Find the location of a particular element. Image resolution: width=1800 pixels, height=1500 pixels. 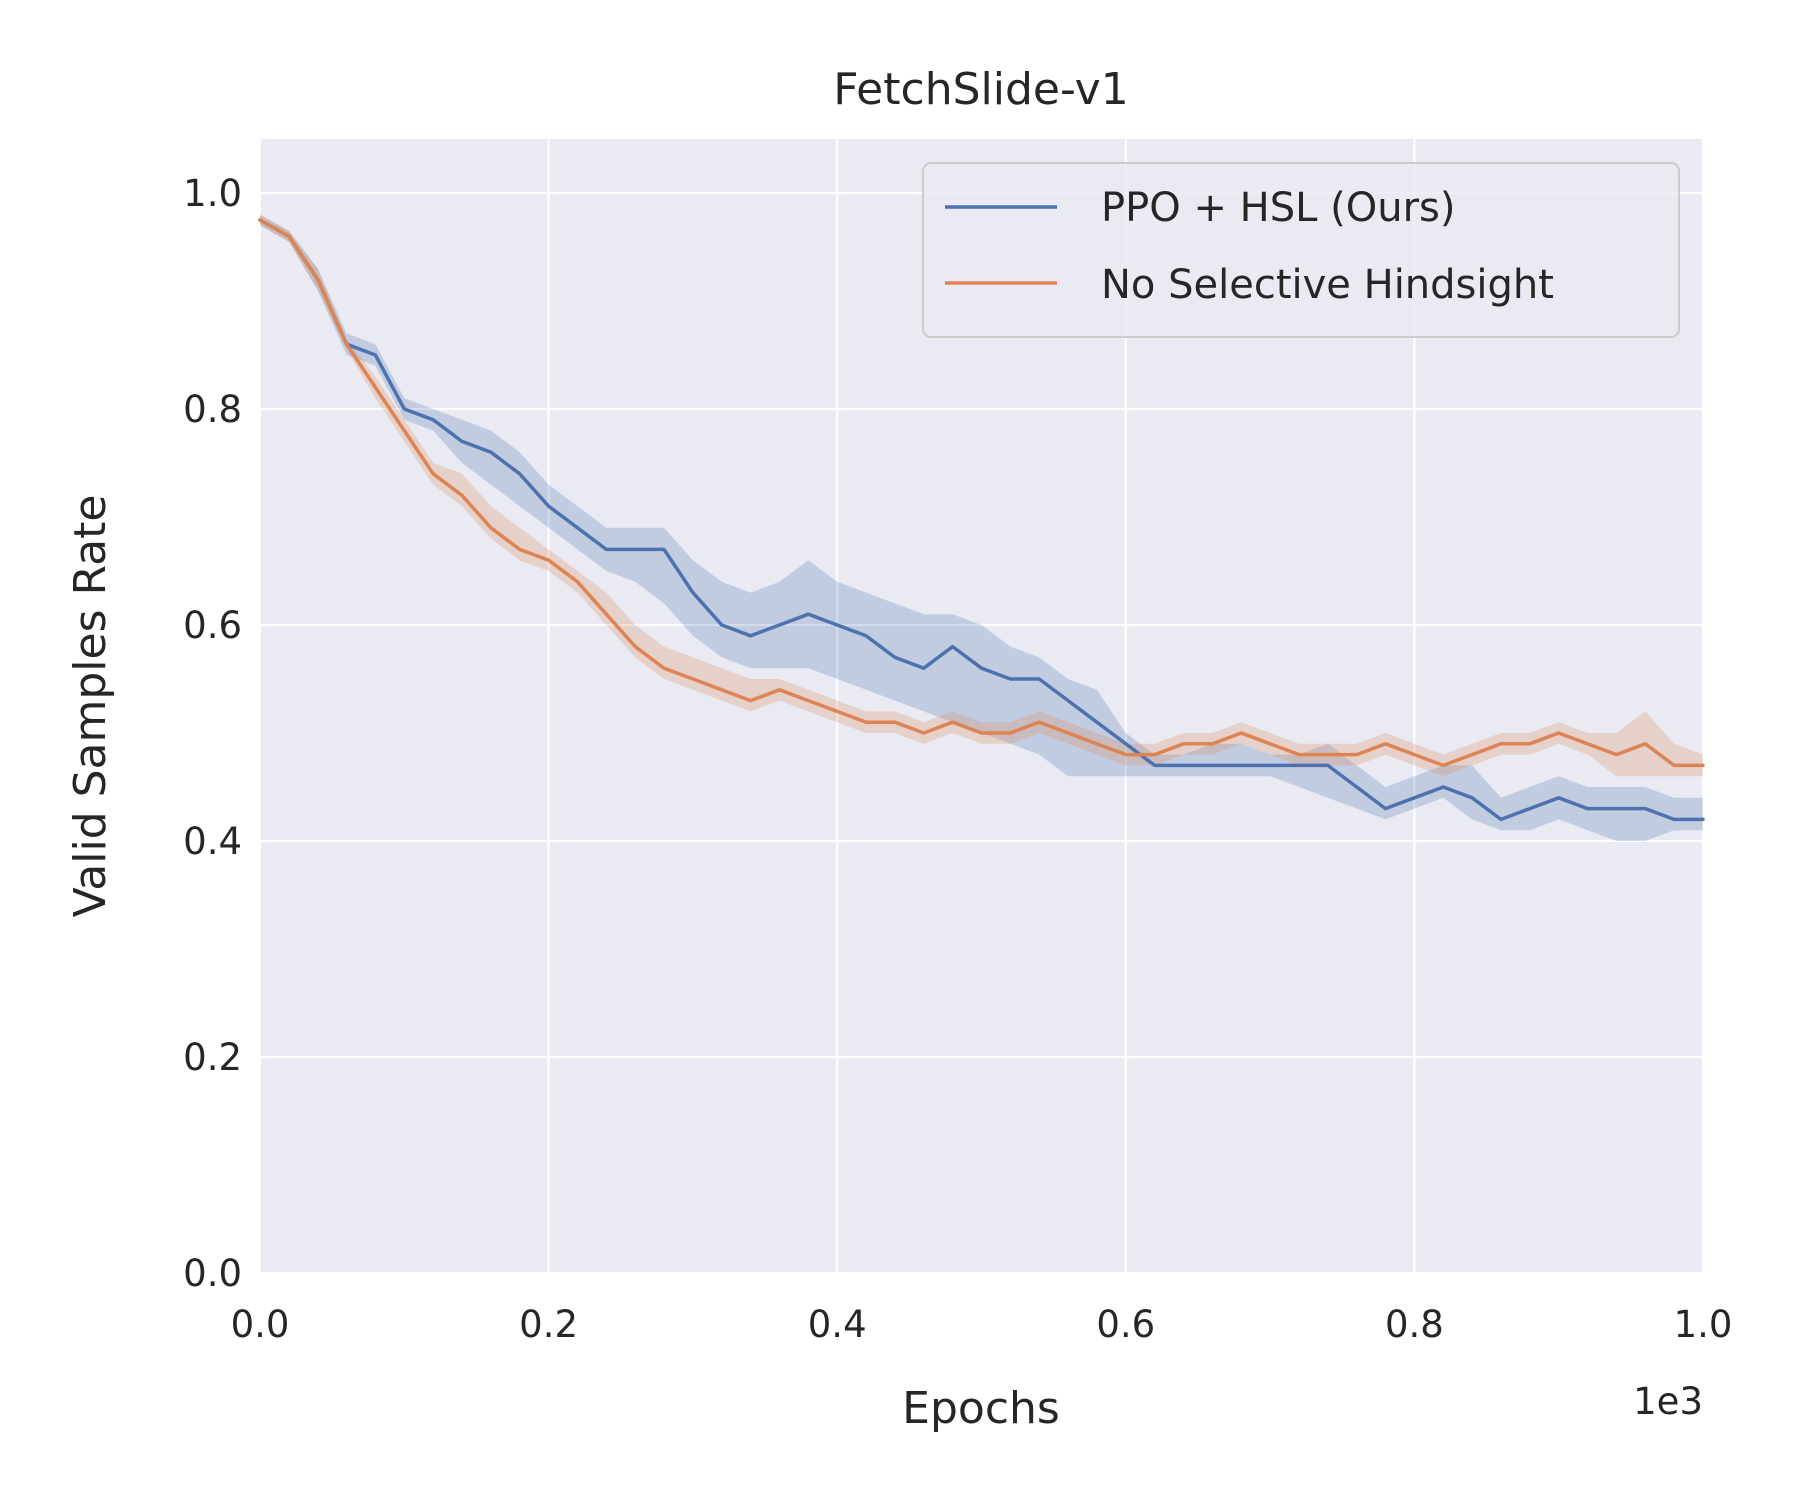

x-tick-label: 1.0 is located at coordinates (1703, 1324).